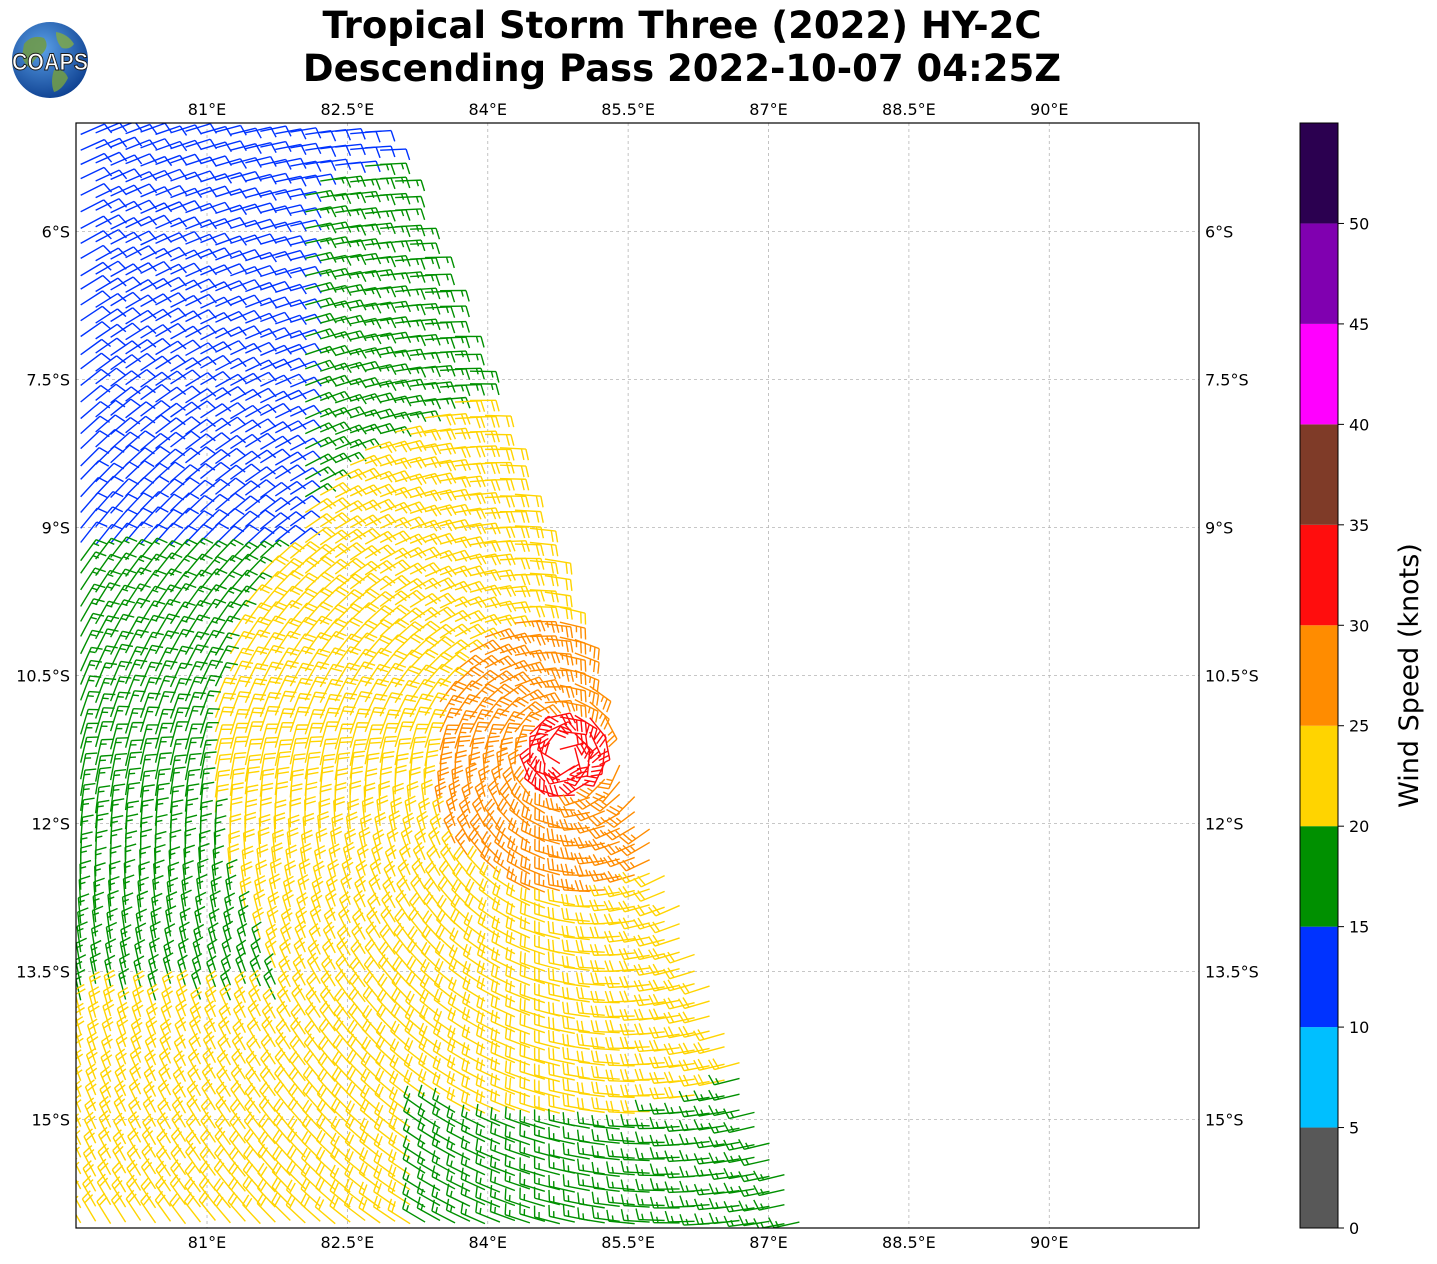 This screenshot has height=1264, width=1437. Describe the element at coordinates (207, 1242) in the screenshot. I see `lon-tick-label-bottom: 81°E` at that location.